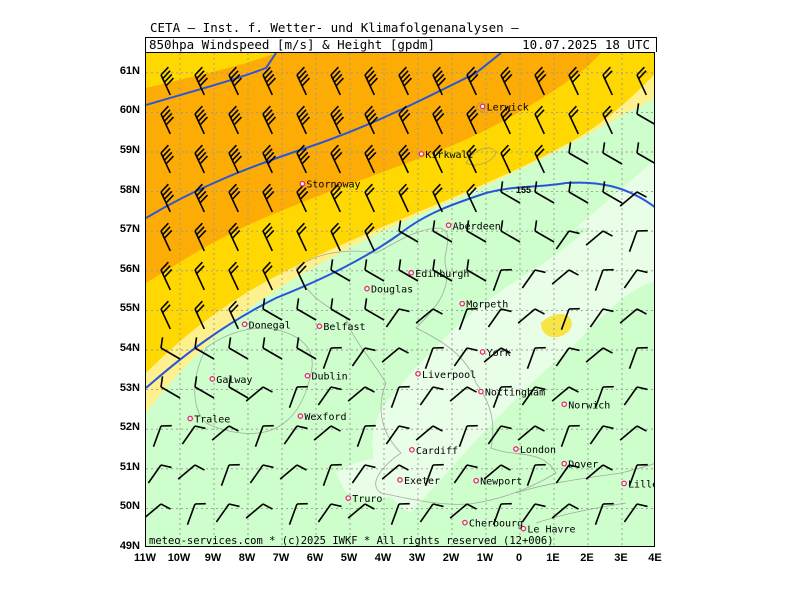  Describe the element at coordinates (655, 558) in the screenshot. I see `longitude-label: 4E` at that location.